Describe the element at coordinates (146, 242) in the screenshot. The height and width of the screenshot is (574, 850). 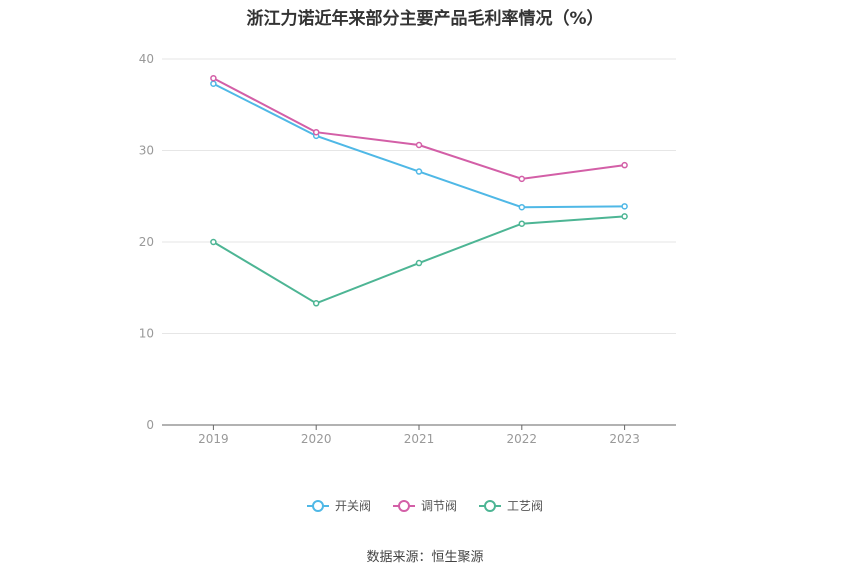
I see `y-tick-label: 20` at that location.